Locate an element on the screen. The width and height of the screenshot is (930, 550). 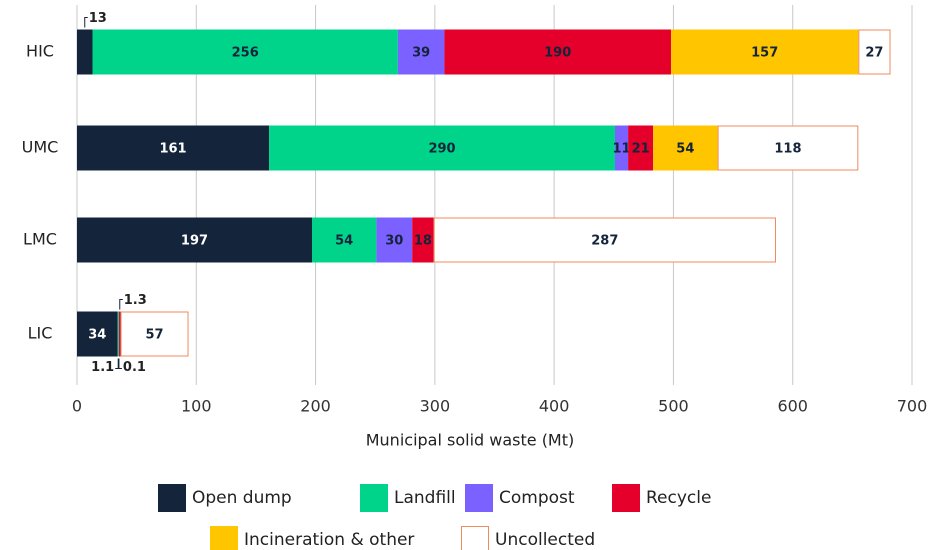
data-label: 27 is located at coordinates (874, 53).